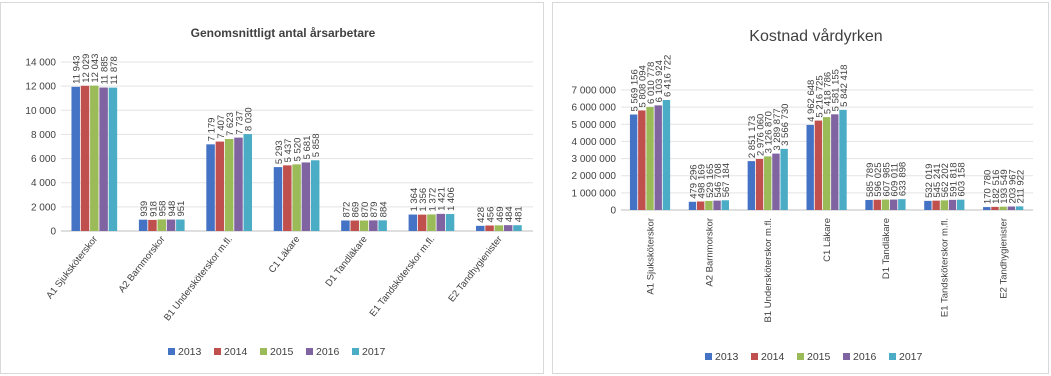  I want to click on category-label: A1 Sjuksköterskor, so click(650, 256).